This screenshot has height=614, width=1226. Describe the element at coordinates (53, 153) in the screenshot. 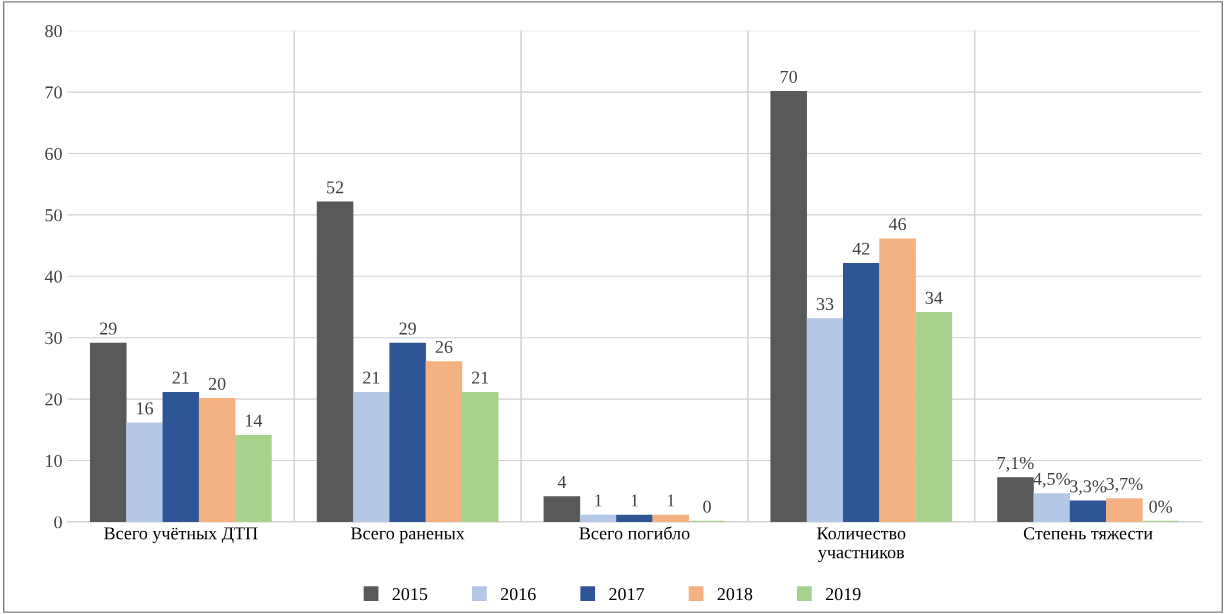

I see `y-tick-label: 60` at that location.